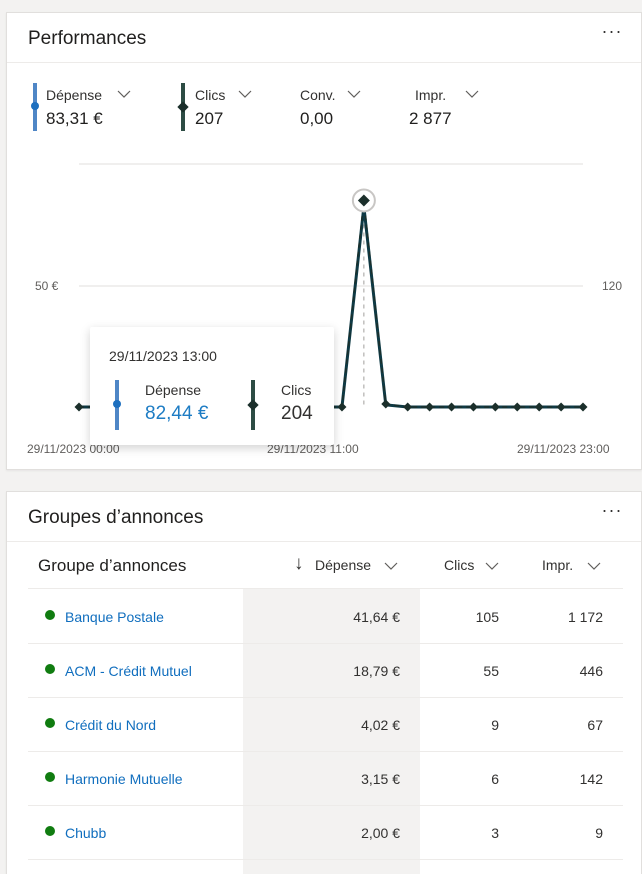  What do you see at coordinates (86, 833) in the screenshot?
I see `ad-group-link: Chubb` at bounding box center [86, 833].